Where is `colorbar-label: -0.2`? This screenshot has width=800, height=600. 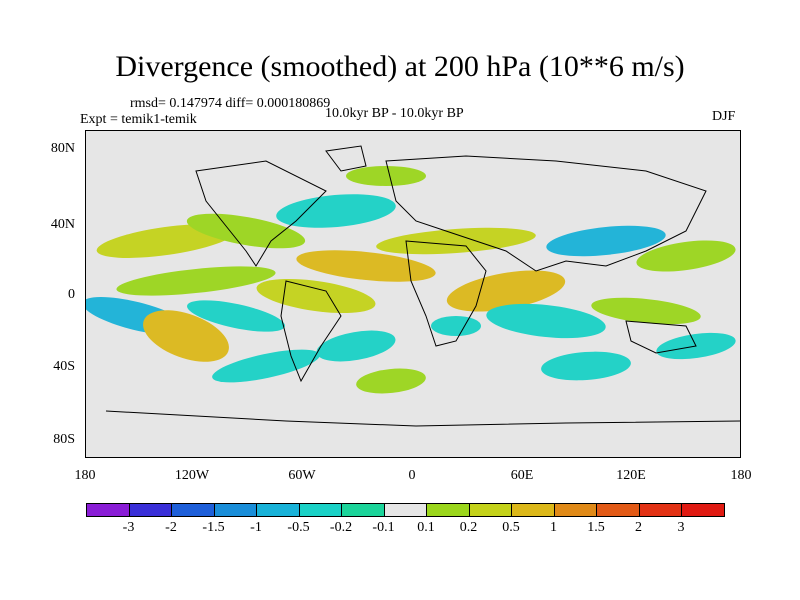 colorbar-label: -0.2 is located at coordinates (341, 527).